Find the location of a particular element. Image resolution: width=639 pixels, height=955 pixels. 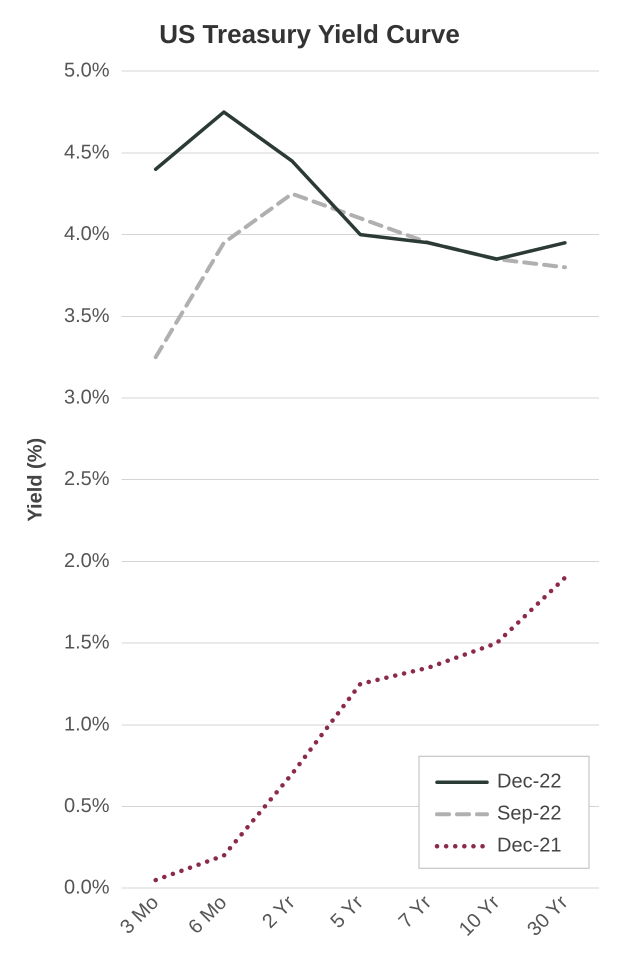

y-tick-label: 0.5% is located at coordinates (87, 806).